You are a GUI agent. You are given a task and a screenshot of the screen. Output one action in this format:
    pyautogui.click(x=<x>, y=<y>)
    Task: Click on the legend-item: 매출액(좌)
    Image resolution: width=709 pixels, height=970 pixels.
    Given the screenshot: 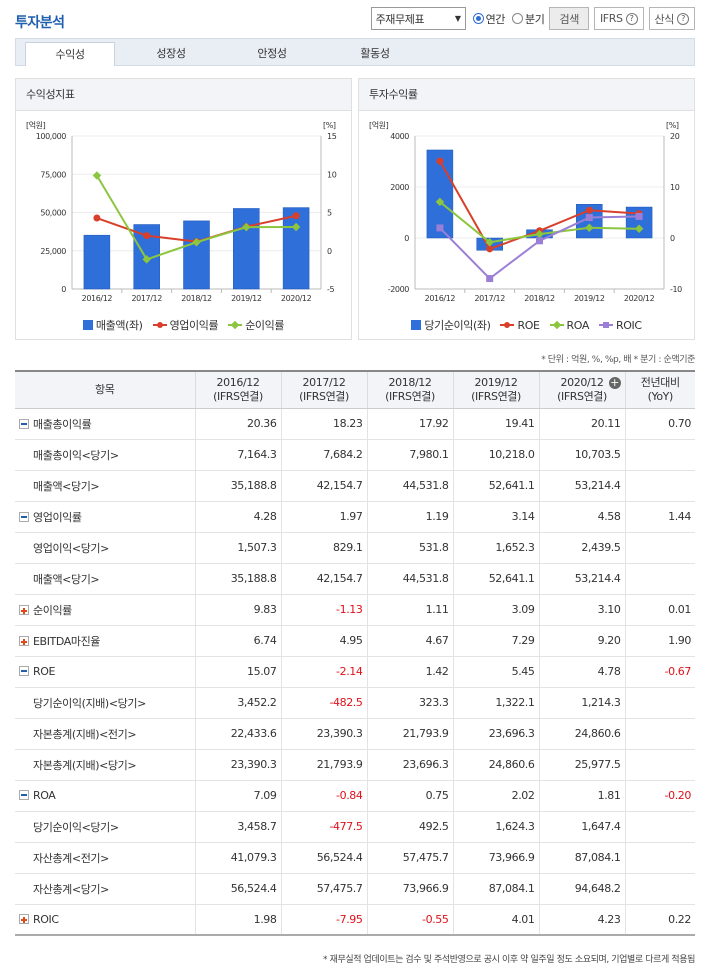 What is the action you would take?
    pyautogui.click(x=112, y=325)
    